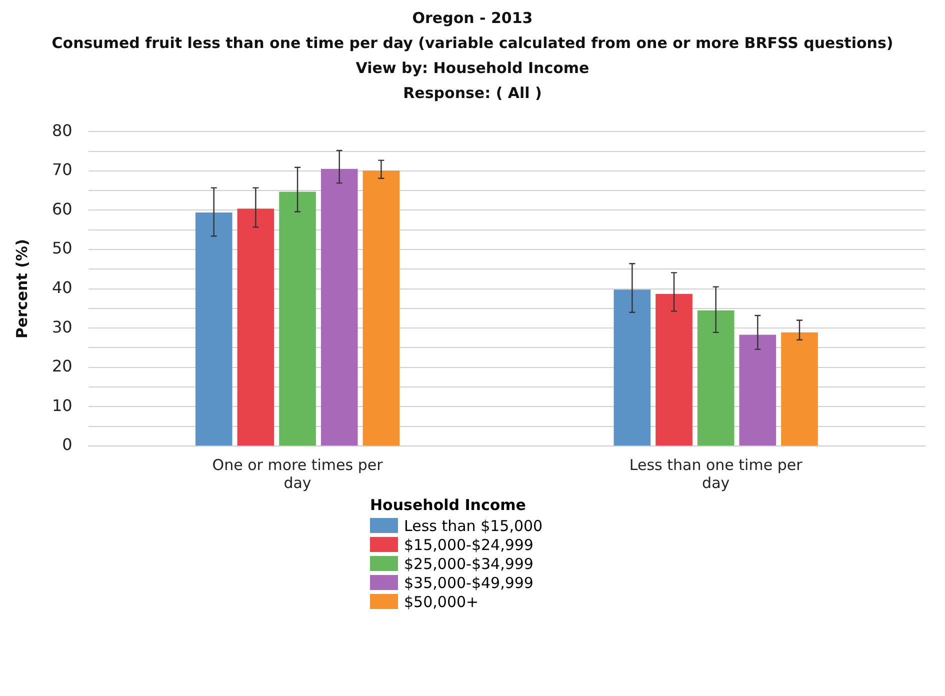 Image resolution: width=945 pixels, height=696 pixels. Describe the element at coordinates (62, 405) in the screenshot. I see `y-tick-label: 10` at that location.